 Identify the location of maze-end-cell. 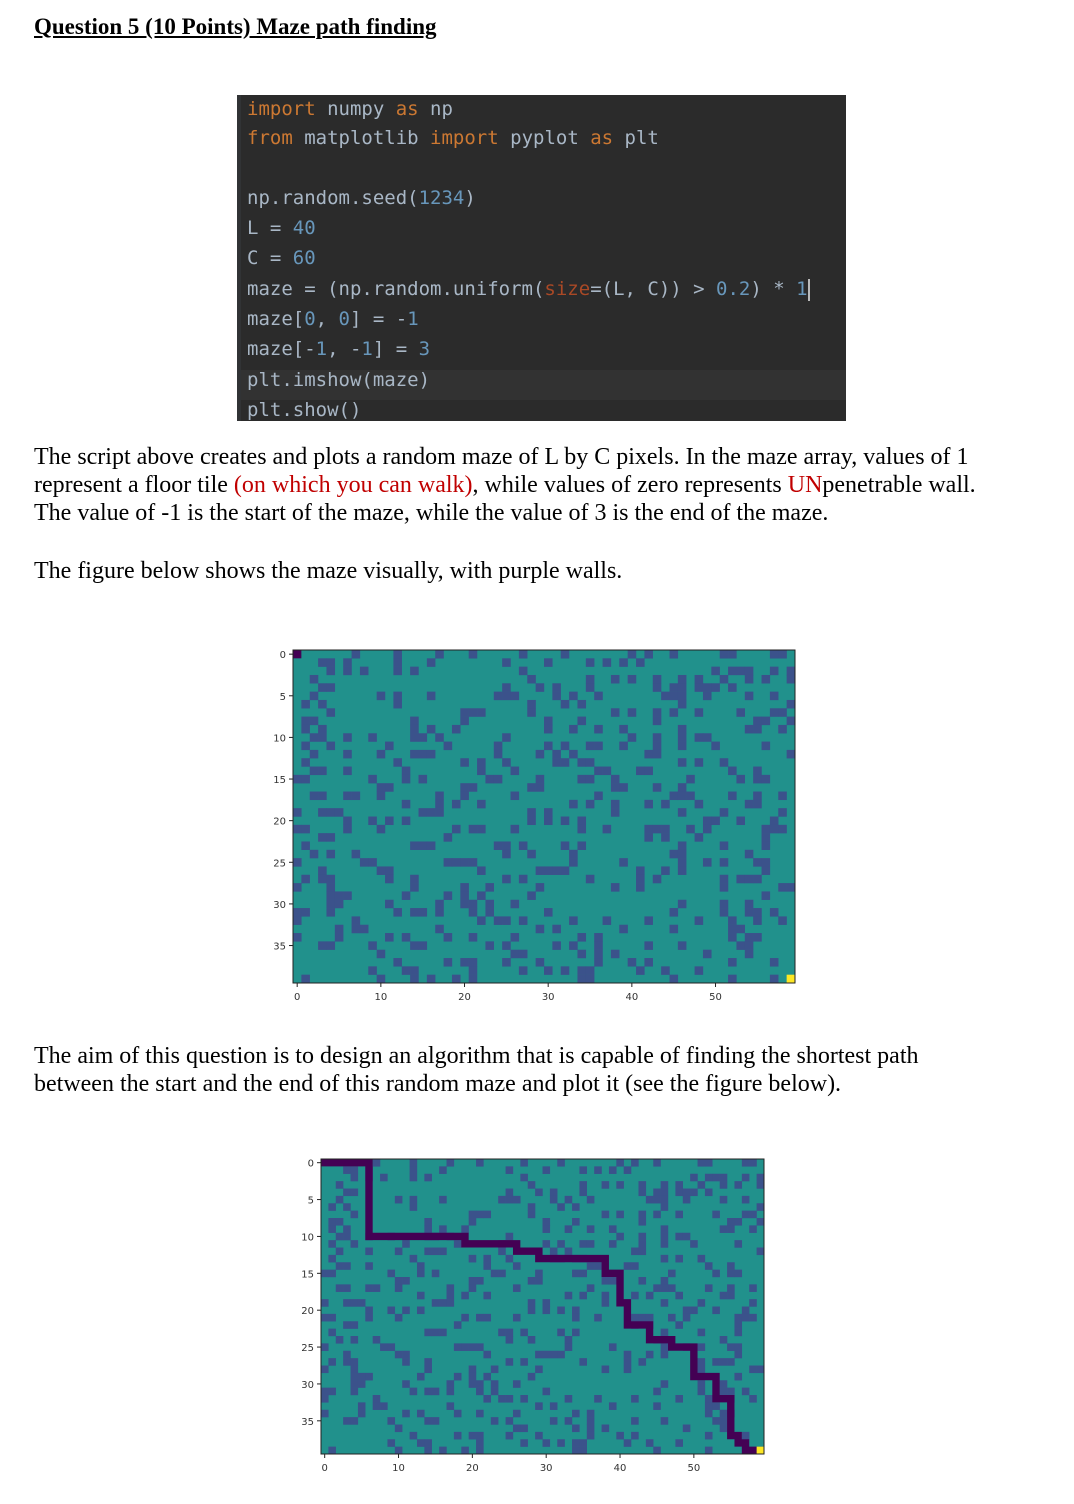
(760, 1450).